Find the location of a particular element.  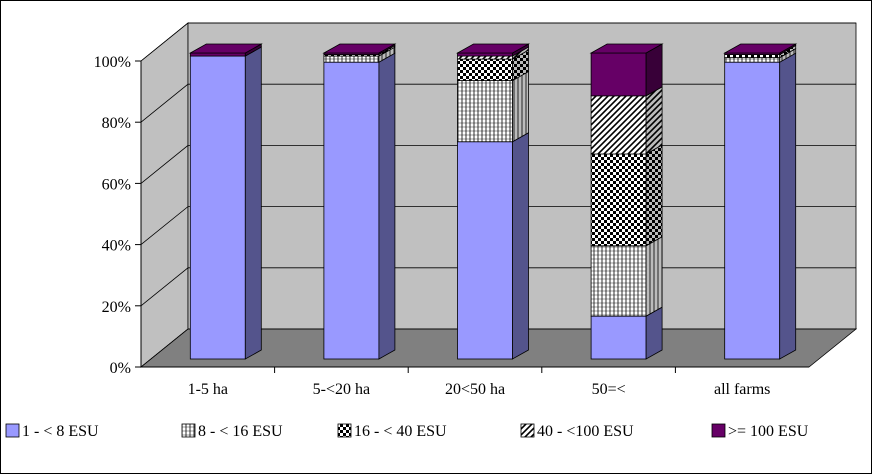

y-tick-label: 80% is located at coordinates (116, 123).